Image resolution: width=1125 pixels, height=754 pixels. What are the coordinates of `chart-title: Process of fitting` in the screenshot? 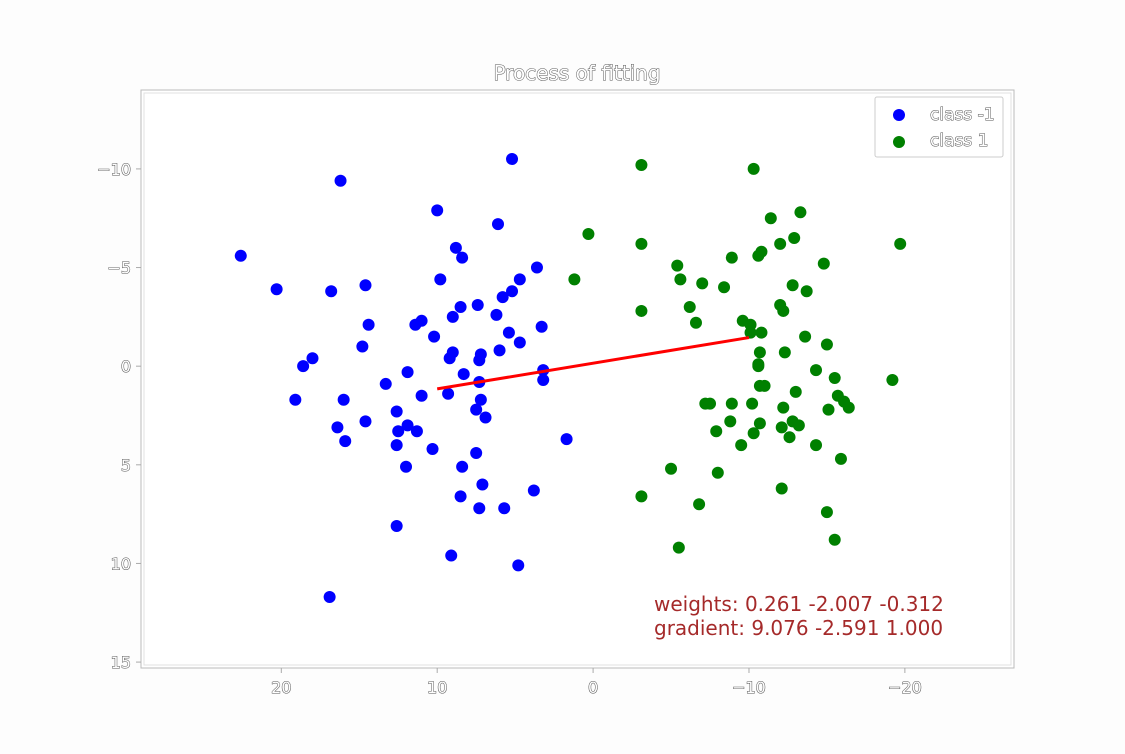 It's located at (576, 73).